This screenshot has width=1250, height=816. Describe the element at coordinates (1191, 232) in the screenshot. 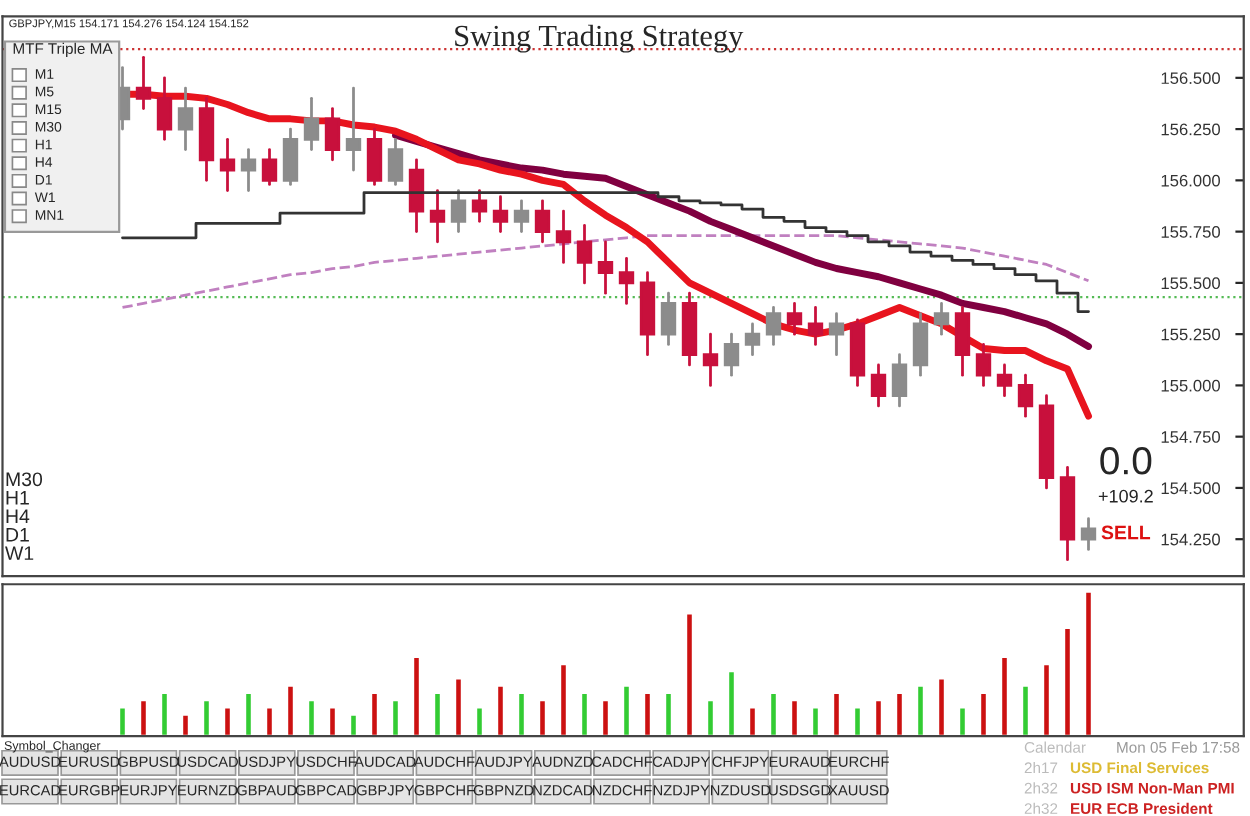

I see `y-tick-label: 155.750` at that location.